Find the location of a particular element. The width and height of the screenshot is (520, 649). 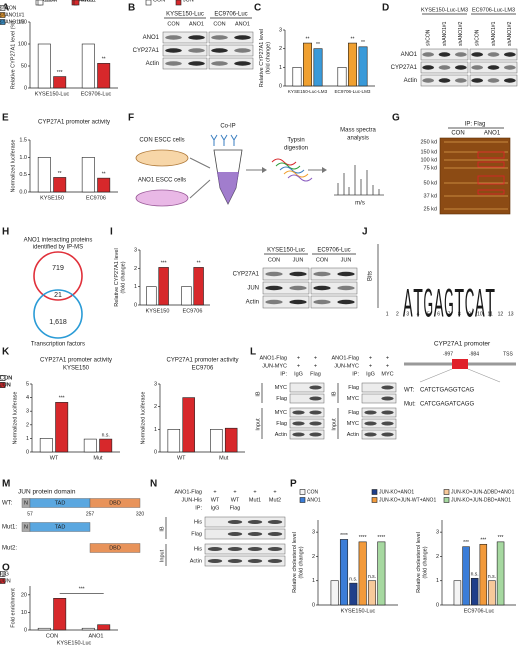

significance: **** is located at coordinates (381, 538).